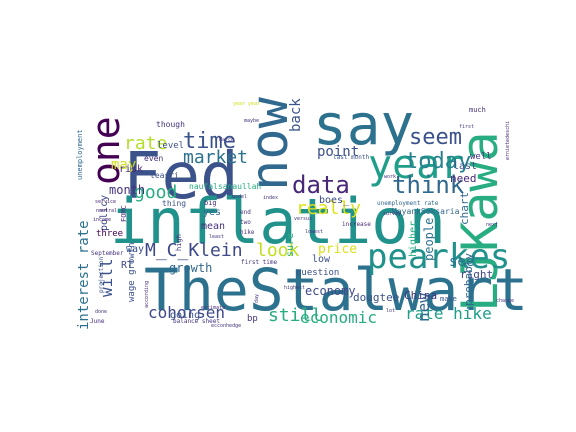 Image resolution: width=576 pixels, height=432 pixels. I want to click on word-price: price, so click(337, 249).